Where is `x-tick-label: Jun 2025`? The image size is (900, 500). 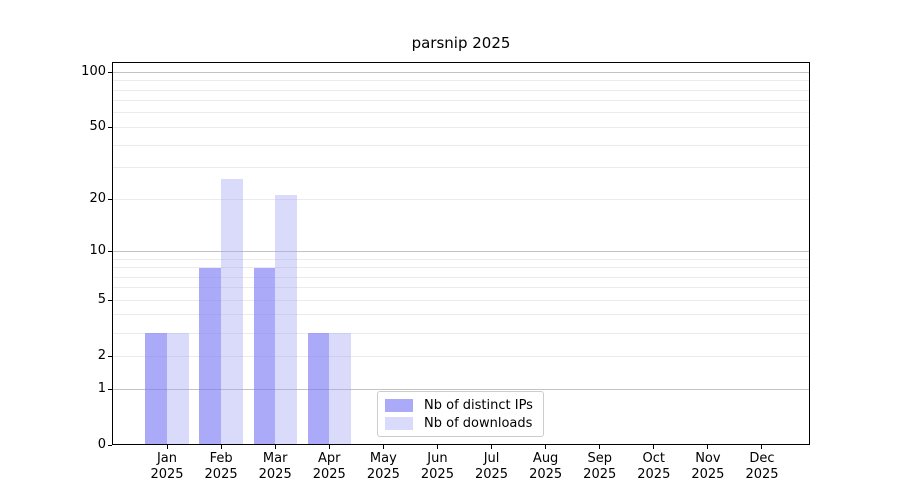 x-tick-label: Jun 2025 is located at coordinates (437, 466).